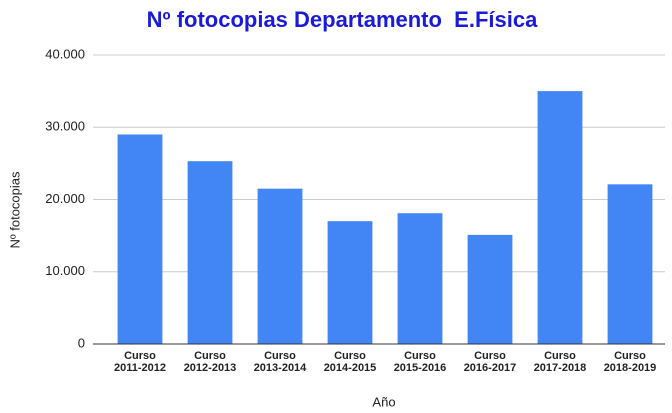  What do you see at coordinates (65, 126) in the screenshot?
I see `y-tick-label: 30.000` at bounding box center [65, 126].